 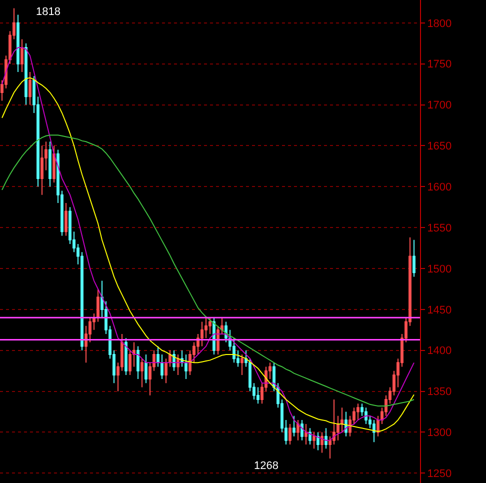 What do you see at coordinates (439, 228) in the screenshot?
I see `y-tick-label: 1550` at bounding box center [439, 228].